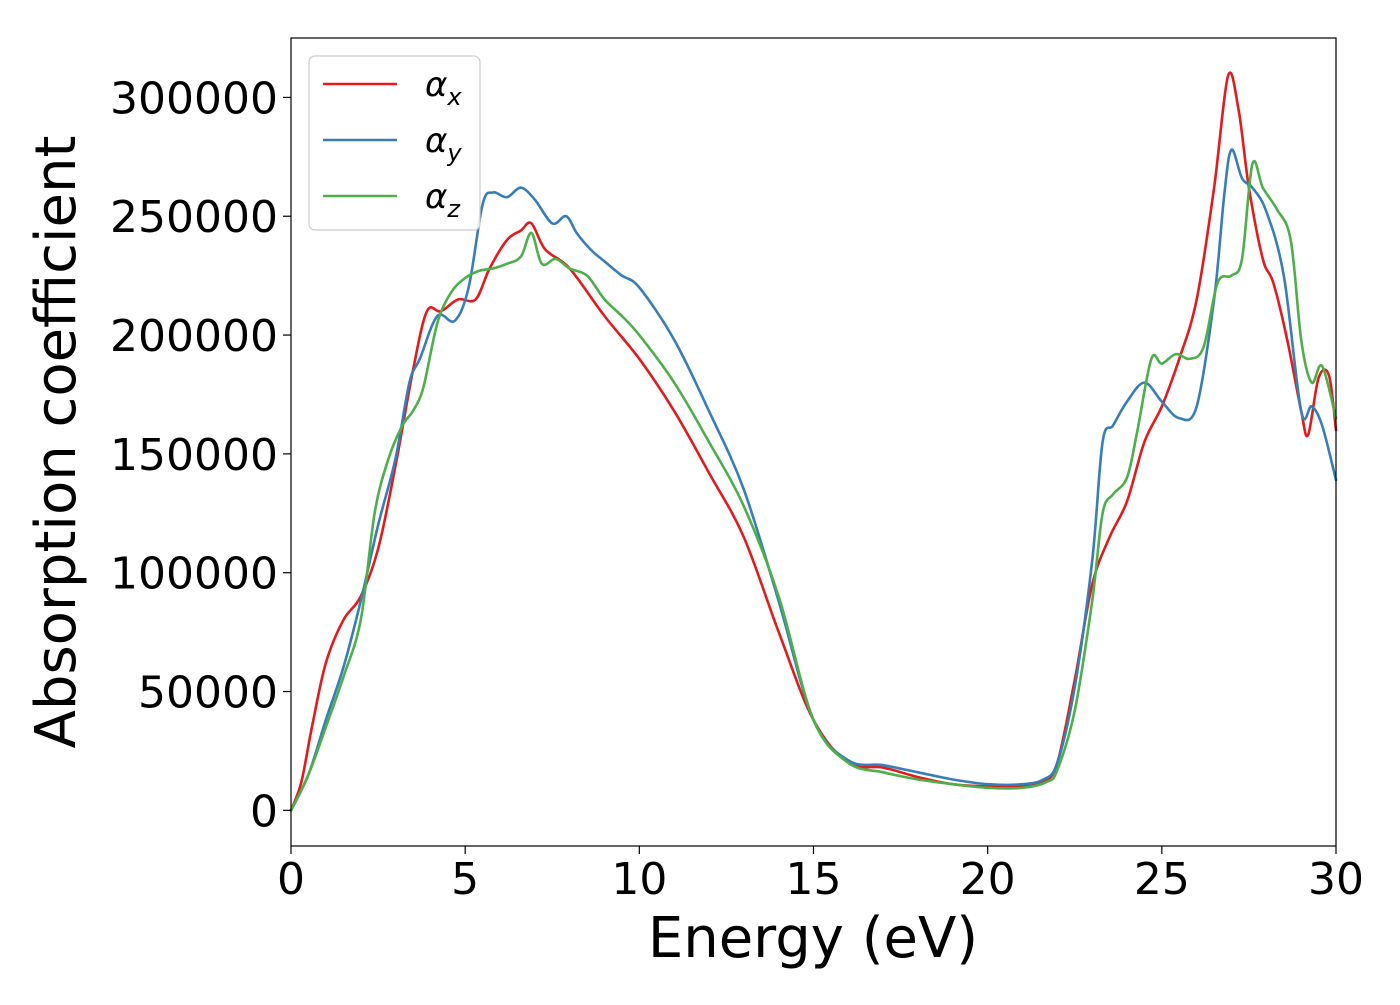 This screenshot has width=1400, height=1005. What do you see at coordinates (1336, 879) in the screenshot?
I see `x-tick-label: 30` at bounding box center [1336, 879].